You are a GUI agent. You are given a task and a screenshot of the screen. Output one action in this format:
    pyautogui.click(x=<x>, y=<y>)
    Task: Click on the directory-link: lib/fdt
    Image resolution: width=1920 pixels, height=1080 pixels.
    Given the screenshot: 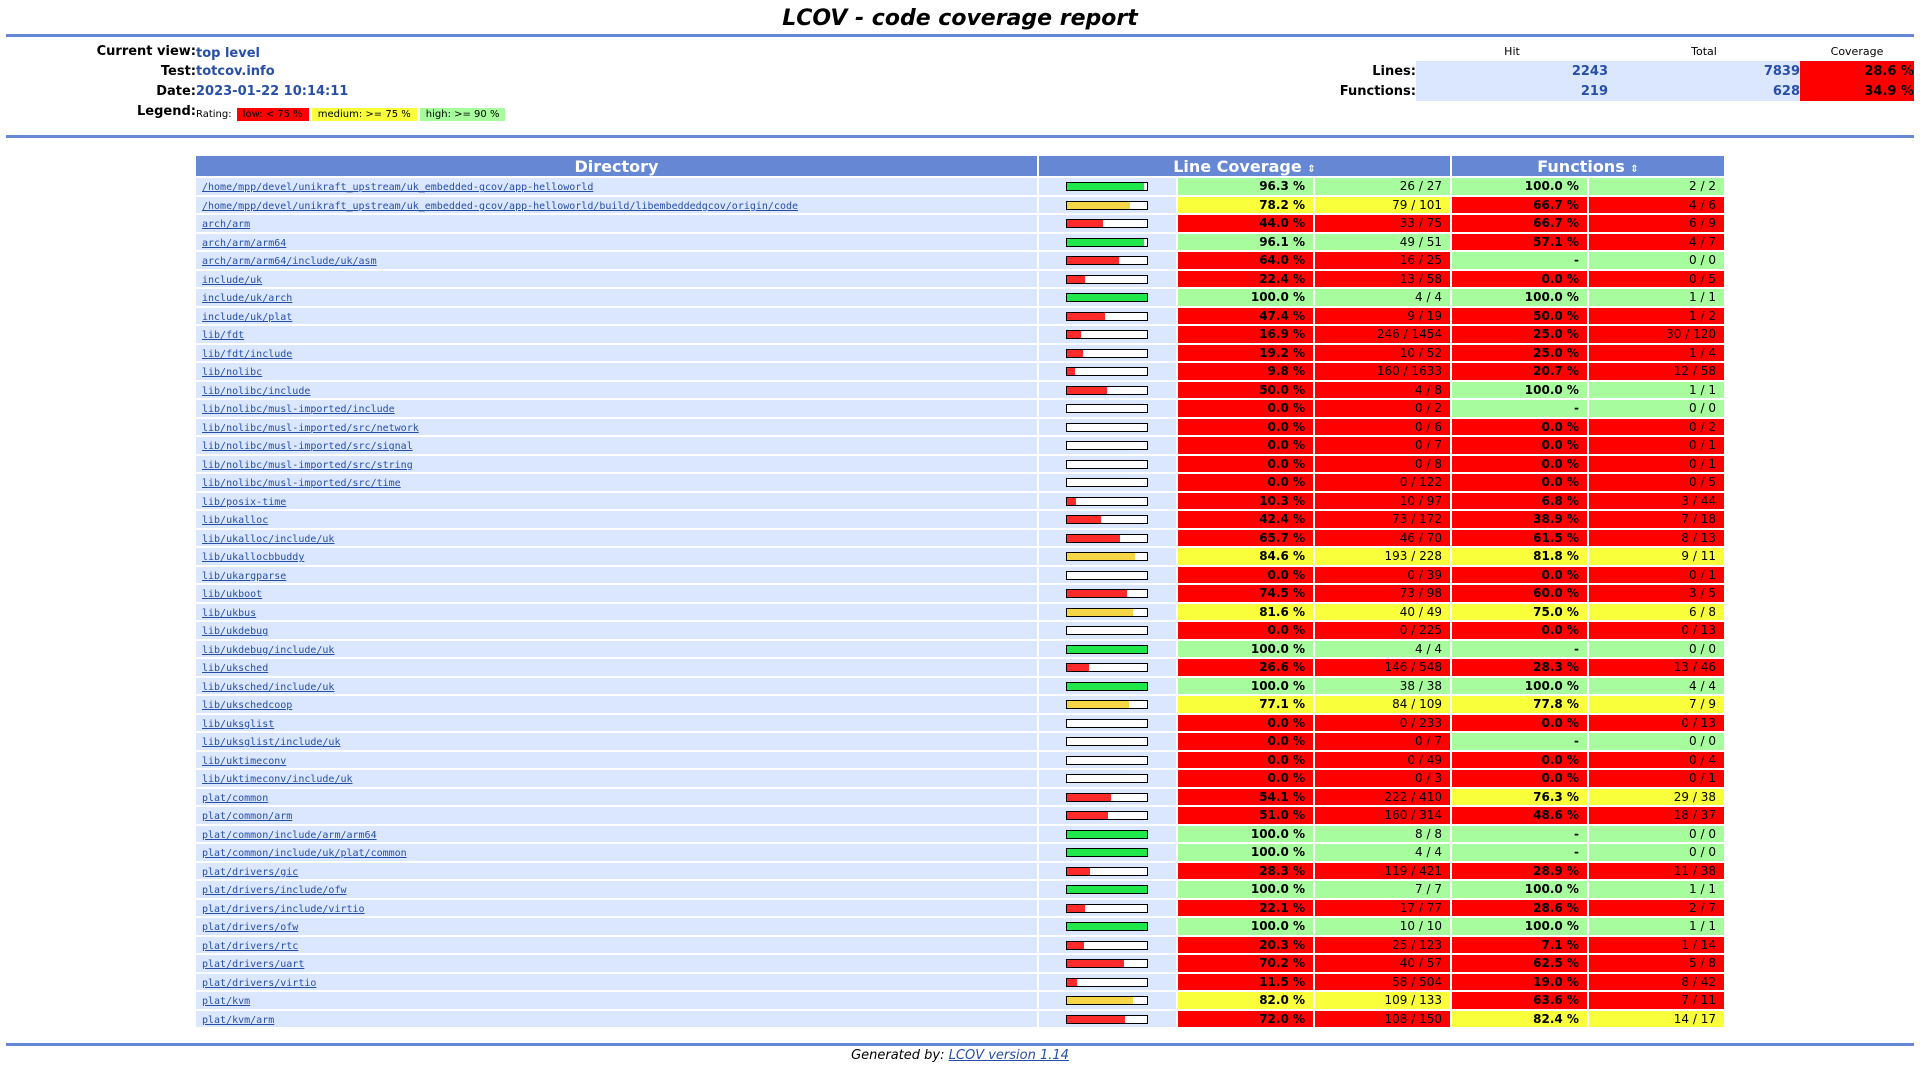 What is the action you would take?
    pyautogui.click(x=223, y=336)
    